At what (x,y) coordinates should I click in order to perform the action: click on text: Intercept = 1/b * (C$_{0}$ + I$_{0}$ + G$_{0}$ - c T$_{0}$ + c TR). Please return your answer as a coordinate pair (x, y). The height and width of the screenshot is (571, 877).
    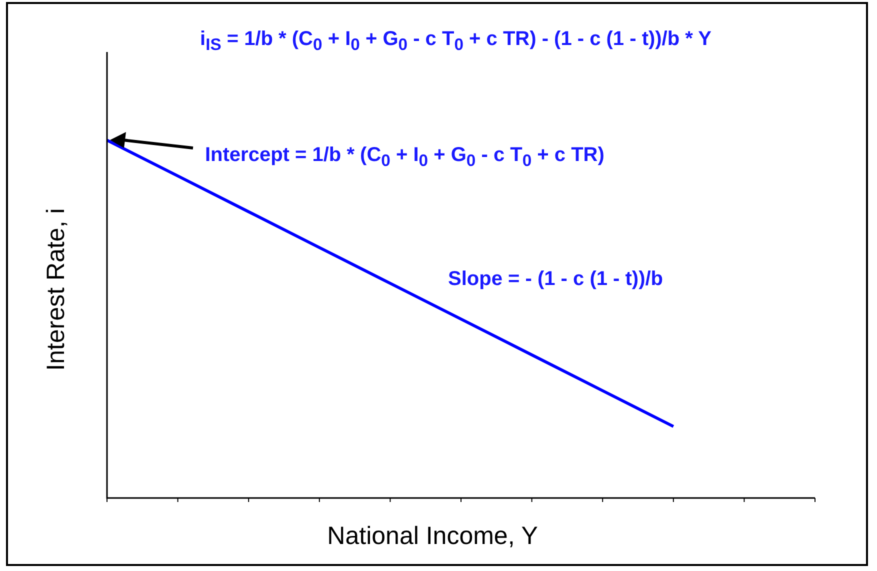
    Looking at the image, I should click on (404, 157).